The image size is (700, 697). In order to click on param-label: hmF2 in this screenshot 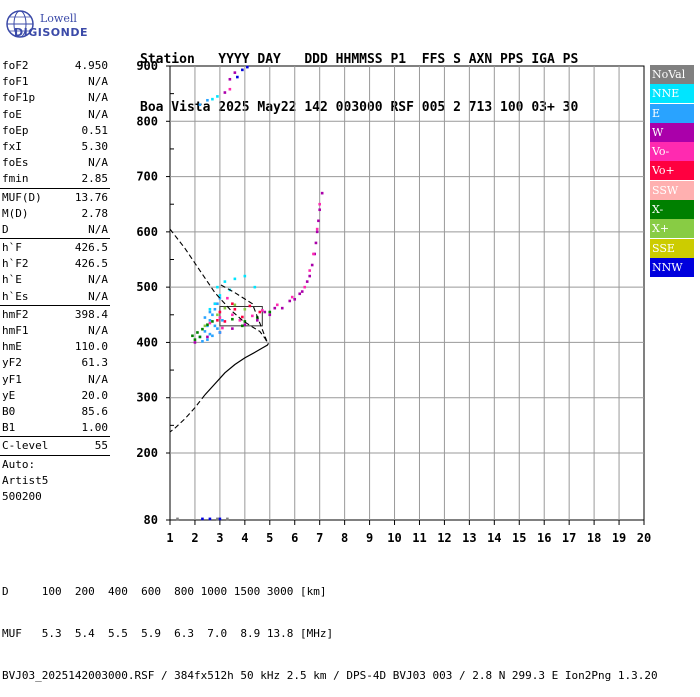, I will do `click(15, 314)`.